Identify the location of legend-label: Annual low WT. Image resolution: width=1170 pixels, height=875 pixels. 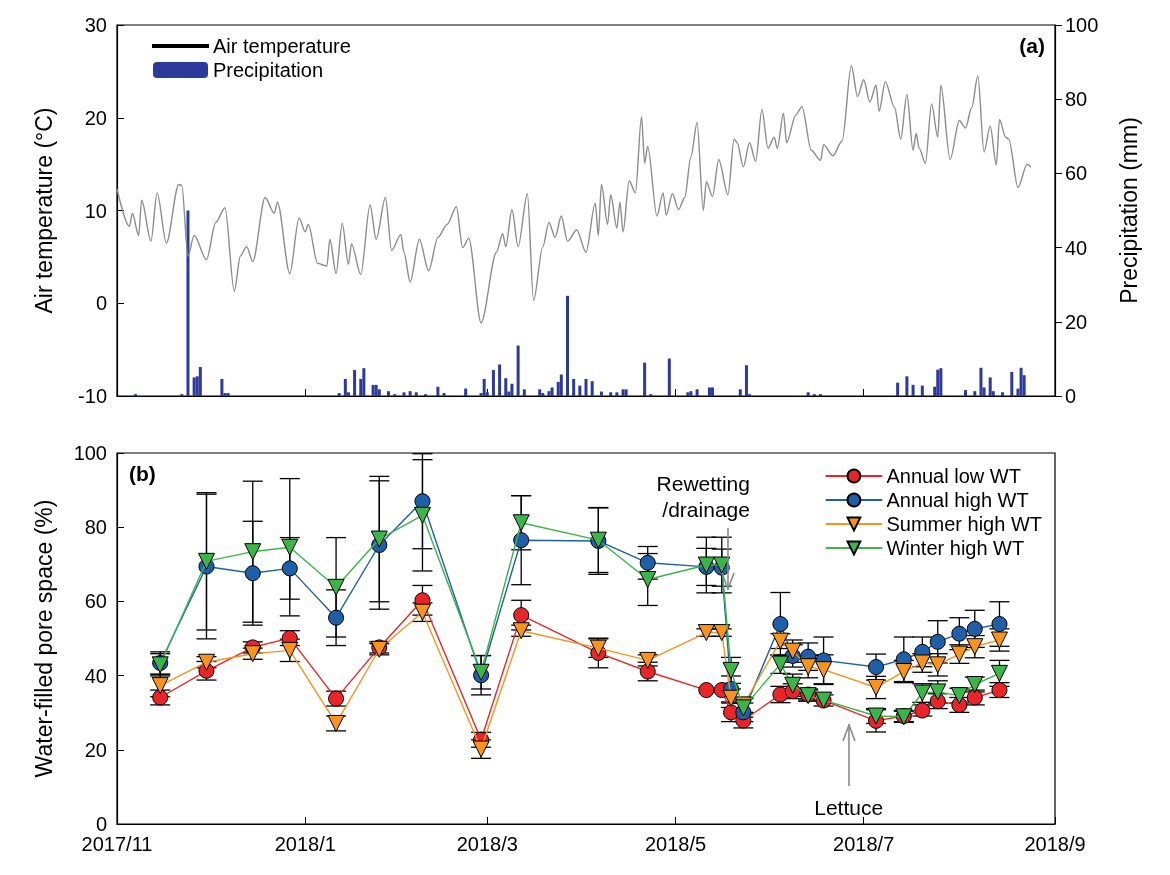
(953, 476).